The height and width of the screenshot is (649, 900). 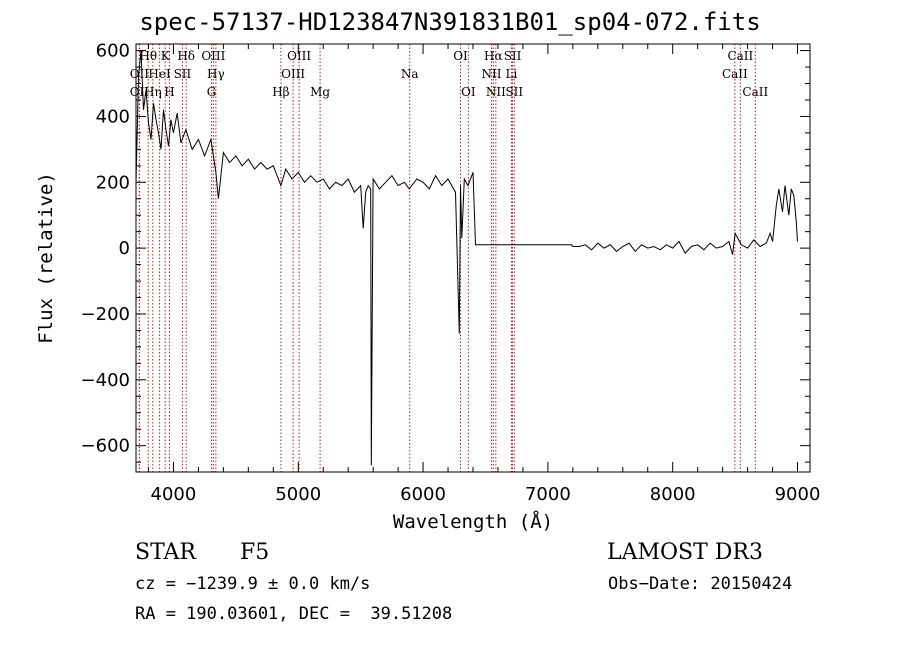 I want to click on redshift-value: cz = −1239.9 ± 0.0 km/s, so click(x=253, y=584).